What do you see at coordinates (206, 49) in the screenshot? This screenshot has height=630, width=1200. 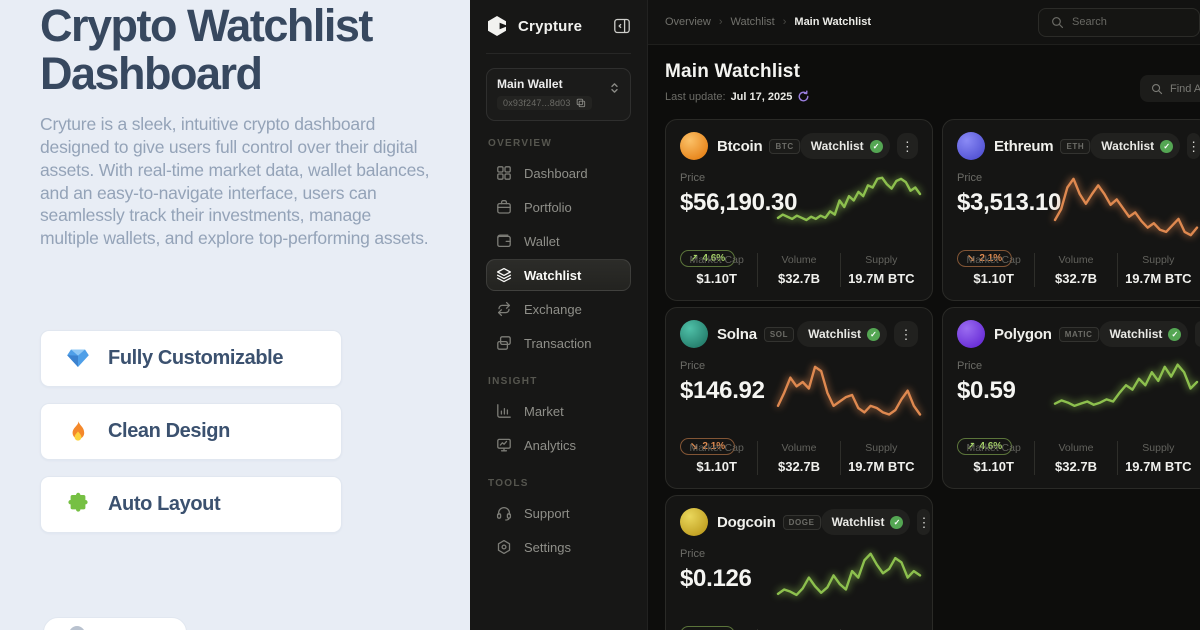 I see `promo-title: Crypto Watchlist Dashboard` at bounding box center [206, 49].